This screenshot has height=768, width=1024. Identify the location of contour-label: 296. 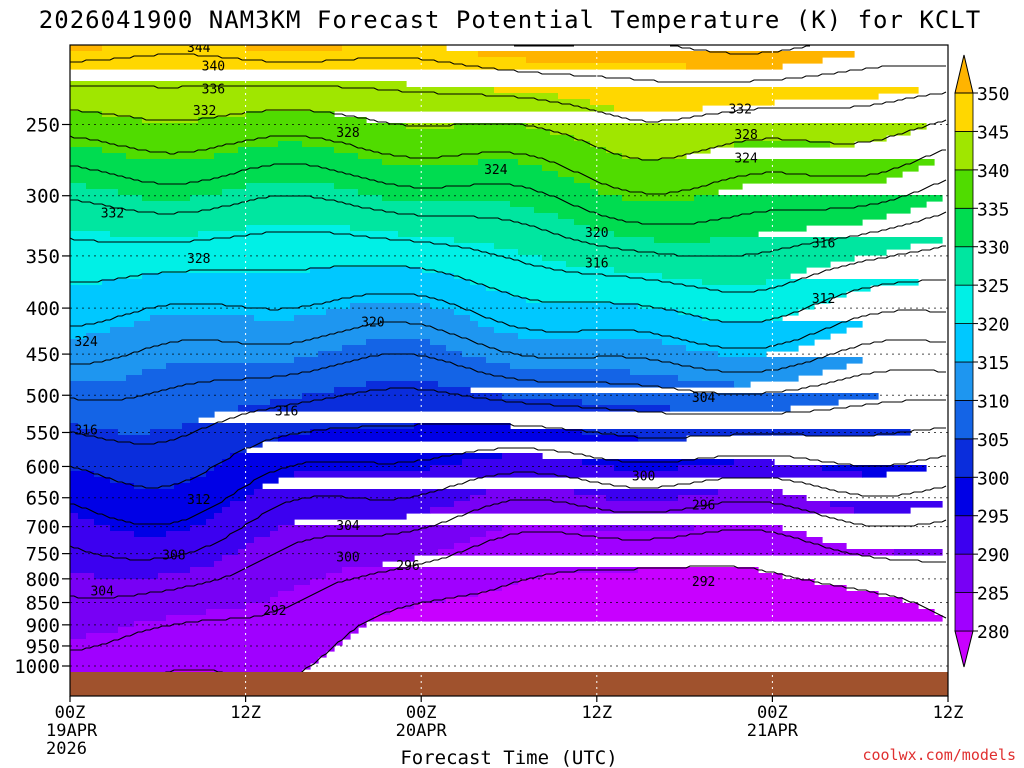
(407, 566).